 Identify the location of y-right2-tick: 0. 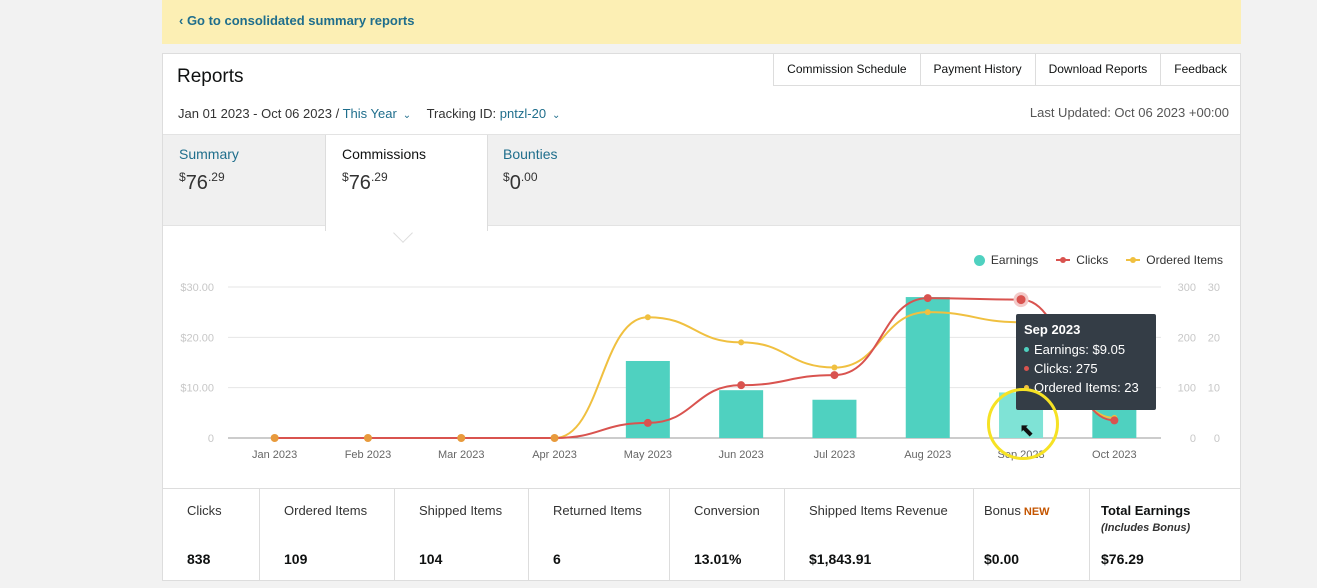
(1217, 439).